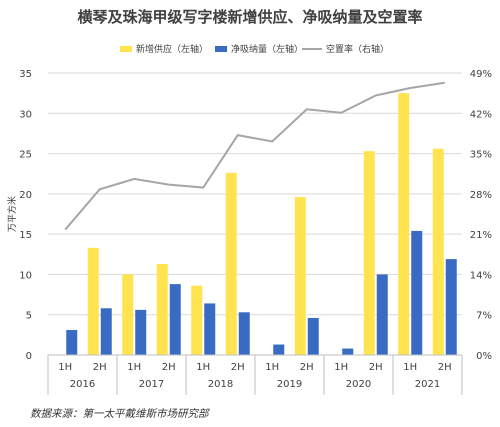 The width and height of the screenshot is (500, 427). I want to click on y-tick-label: 10, so click(25, 275).